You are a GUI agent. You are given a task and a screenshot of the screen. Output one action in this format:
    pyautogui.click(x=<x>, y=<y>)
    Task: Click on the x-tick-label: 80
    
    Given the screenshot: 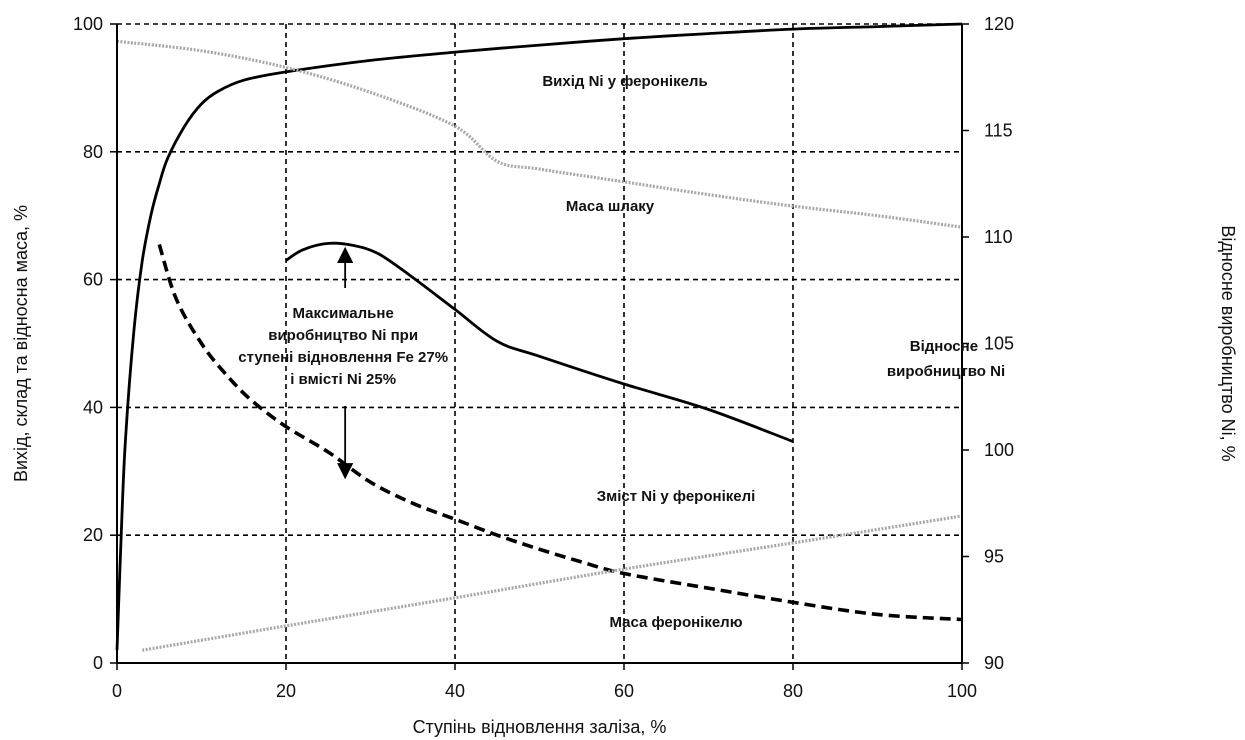 What is the action you would take?
    pyautogui.click(x=793, y=691)
    